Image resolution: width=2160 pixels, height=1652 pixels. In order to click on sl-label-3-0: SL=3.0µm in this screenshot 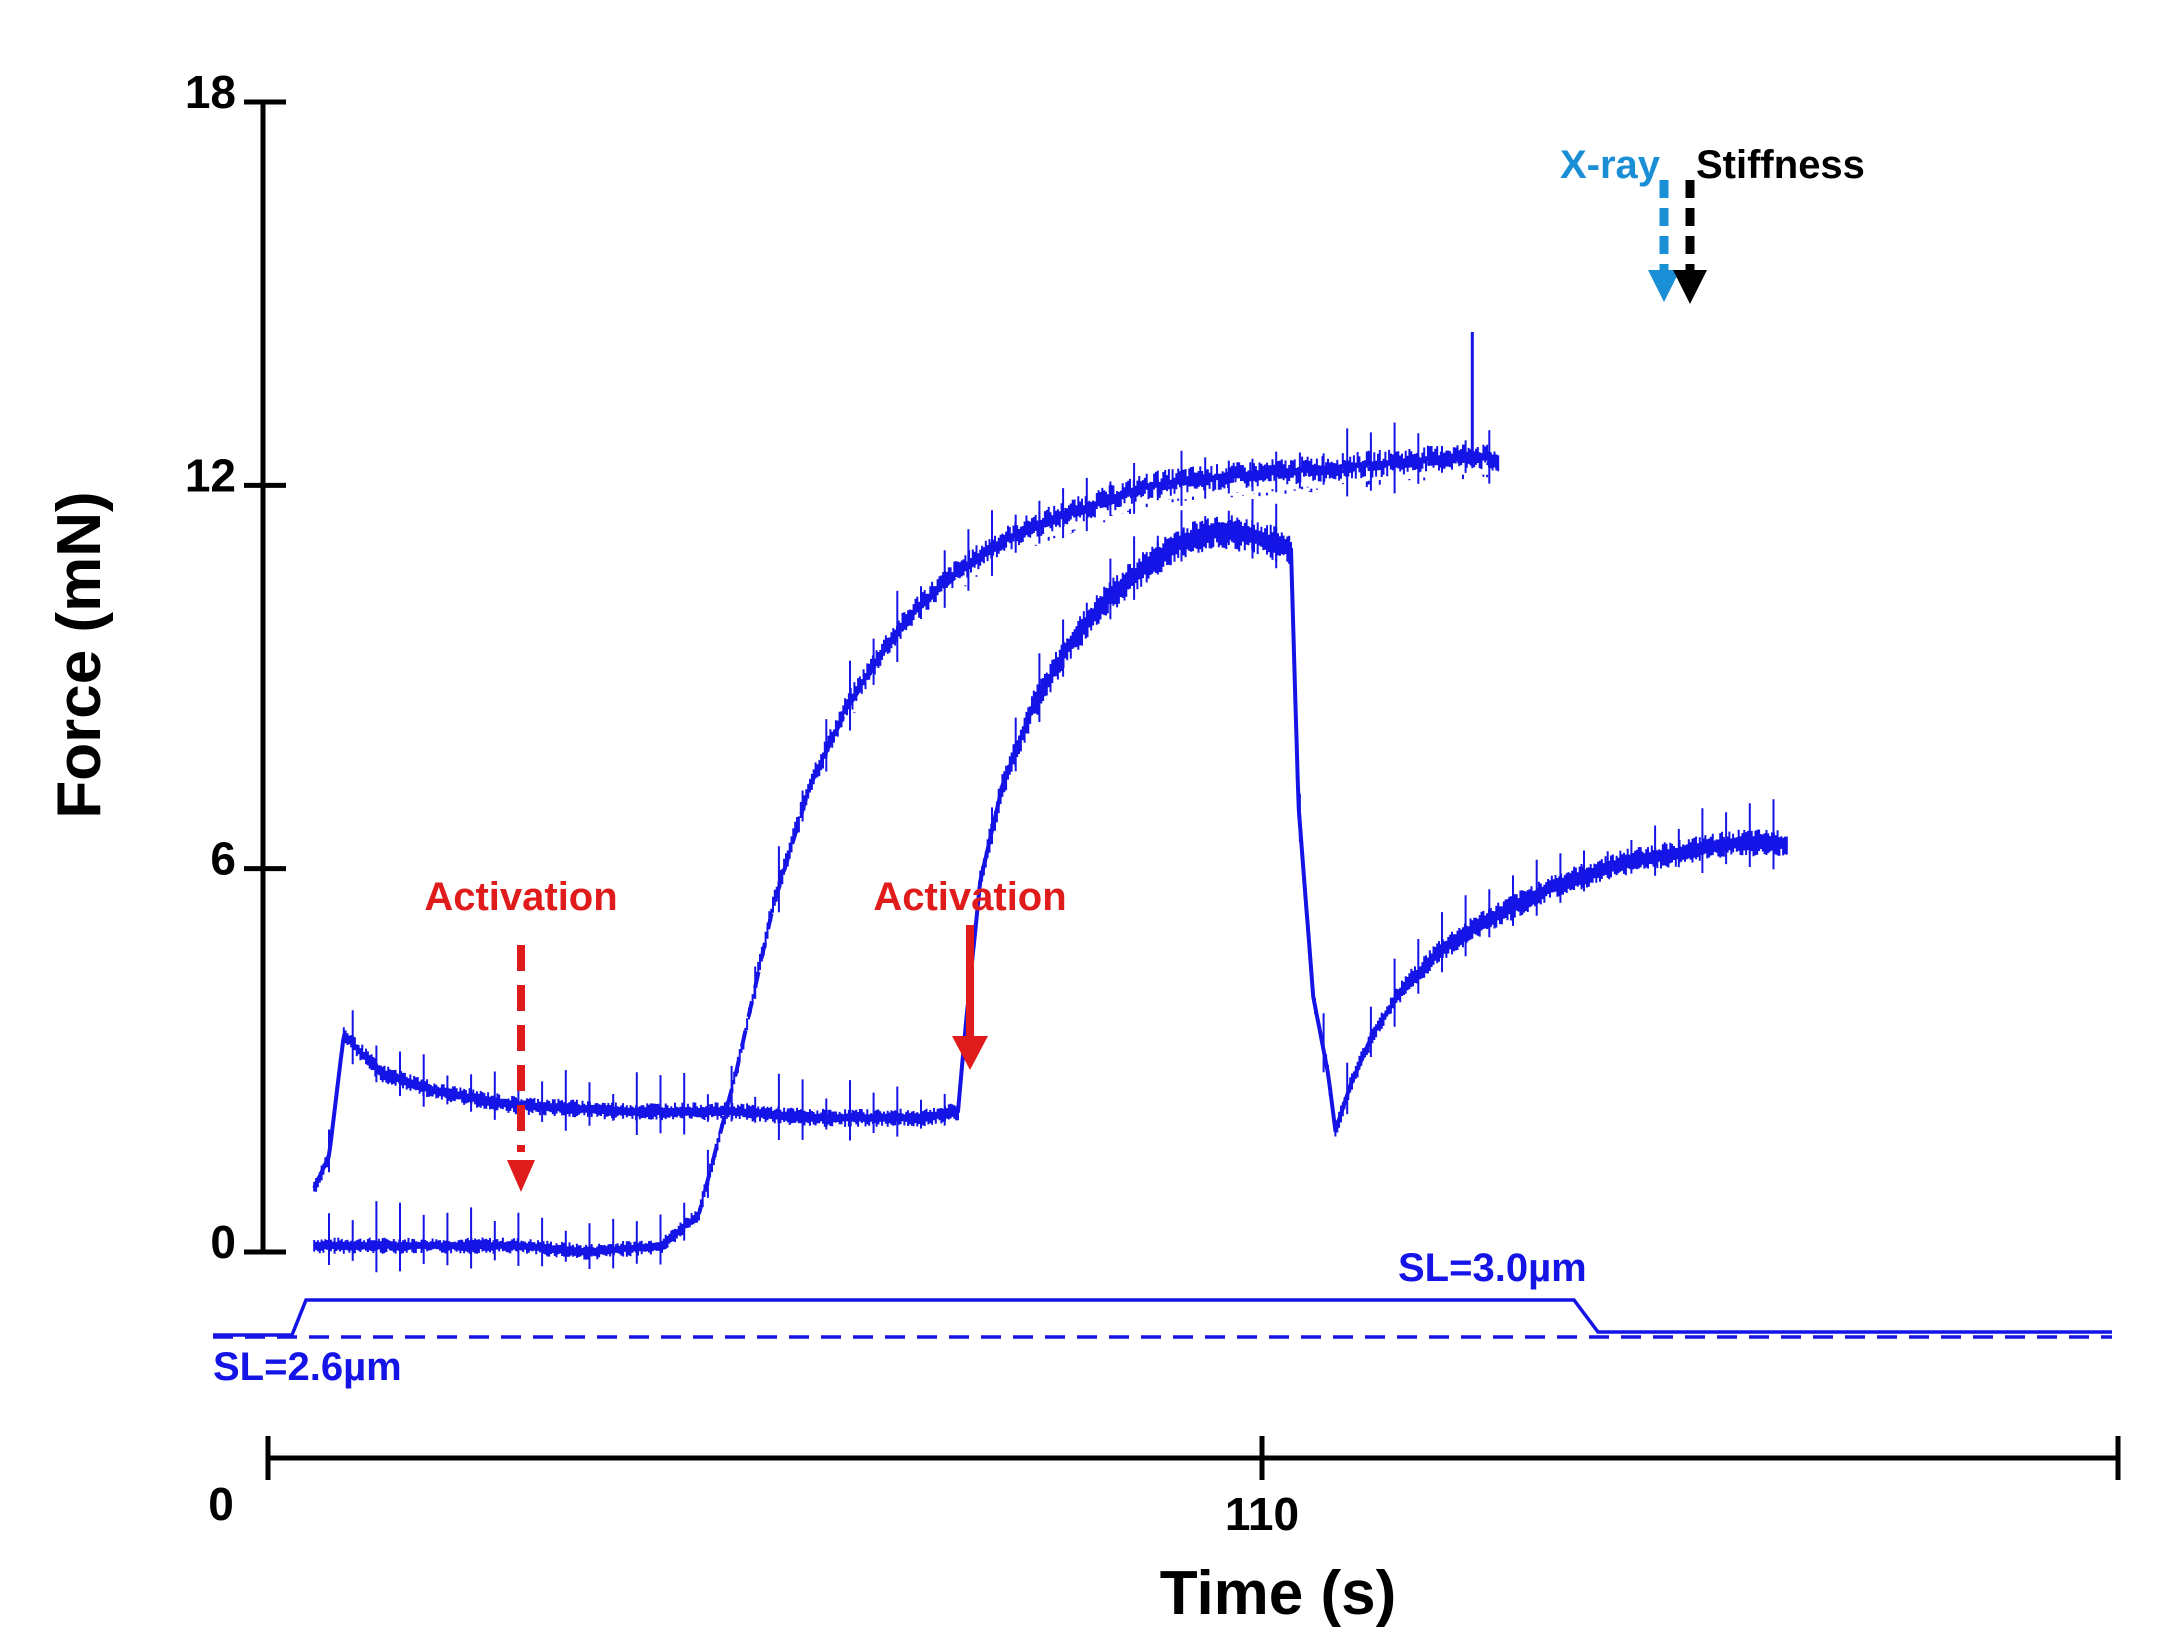, I will do `click(1492, 1268)`.